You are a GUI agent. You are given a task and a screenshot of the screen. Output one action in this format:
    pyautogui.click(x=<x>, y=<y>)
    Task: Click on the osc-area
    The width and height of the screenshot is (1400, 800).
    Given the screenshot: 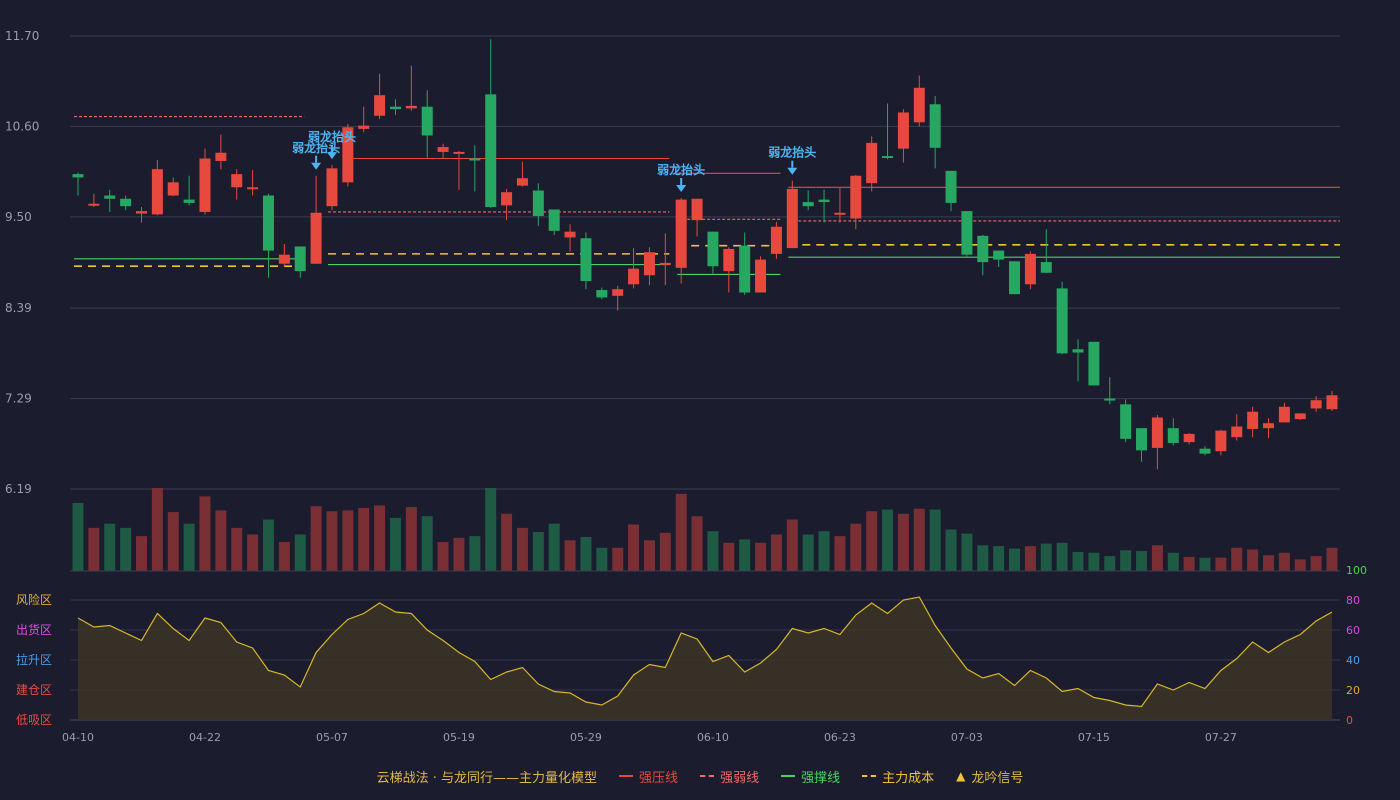 What is the action you would take?
    pyautogui.click(x=705, y=658)
    